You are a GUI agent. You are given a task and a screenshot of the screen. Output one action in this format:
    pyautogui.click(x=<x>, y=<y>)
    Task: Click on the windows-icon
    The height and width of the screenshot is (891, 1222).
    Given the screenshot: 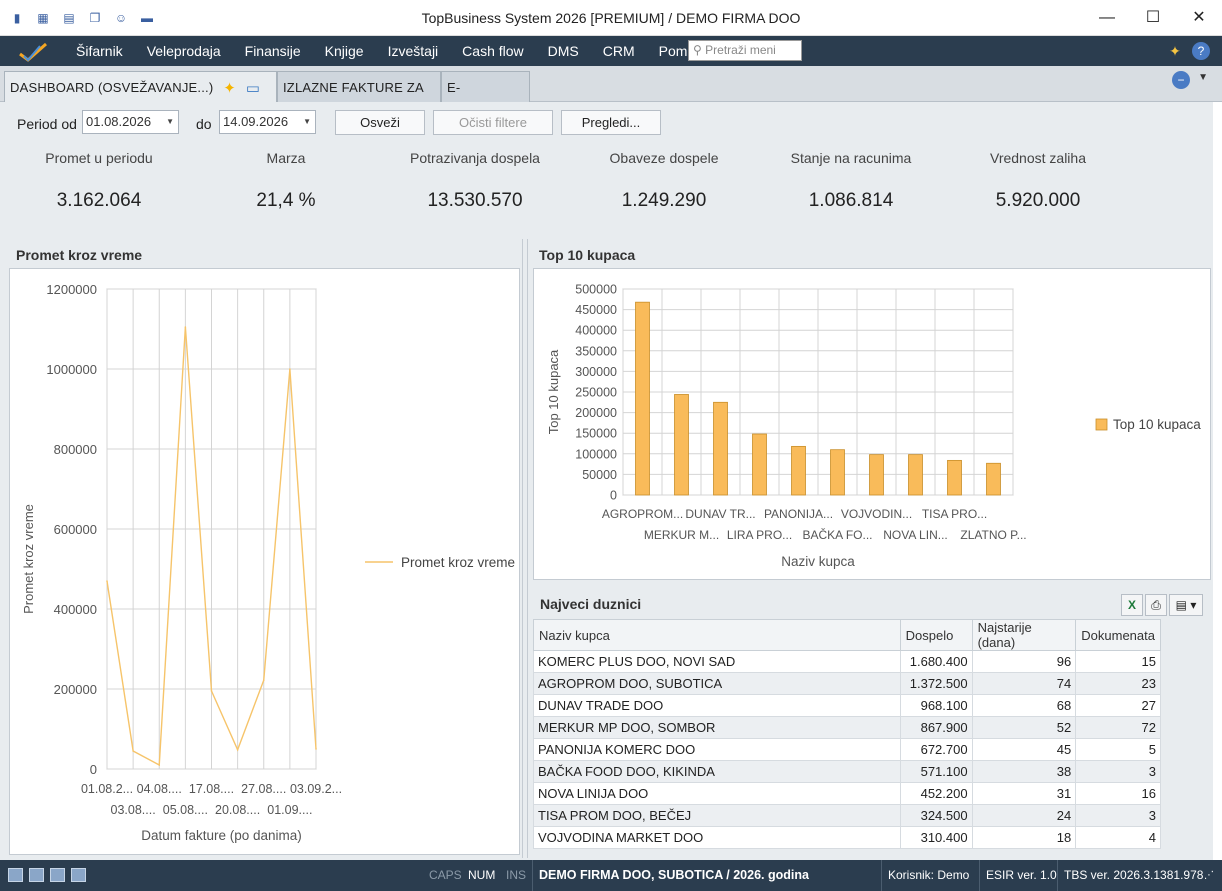 What is the action you would take?
    pyautogui.click(x=36, y=875)
    